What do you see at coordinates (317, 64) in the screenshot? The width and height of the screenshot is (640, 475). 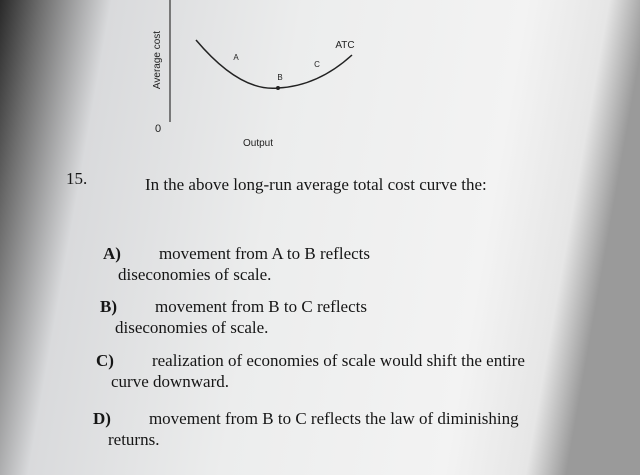 I see `point-label: C` at bounding box center [317, 64].